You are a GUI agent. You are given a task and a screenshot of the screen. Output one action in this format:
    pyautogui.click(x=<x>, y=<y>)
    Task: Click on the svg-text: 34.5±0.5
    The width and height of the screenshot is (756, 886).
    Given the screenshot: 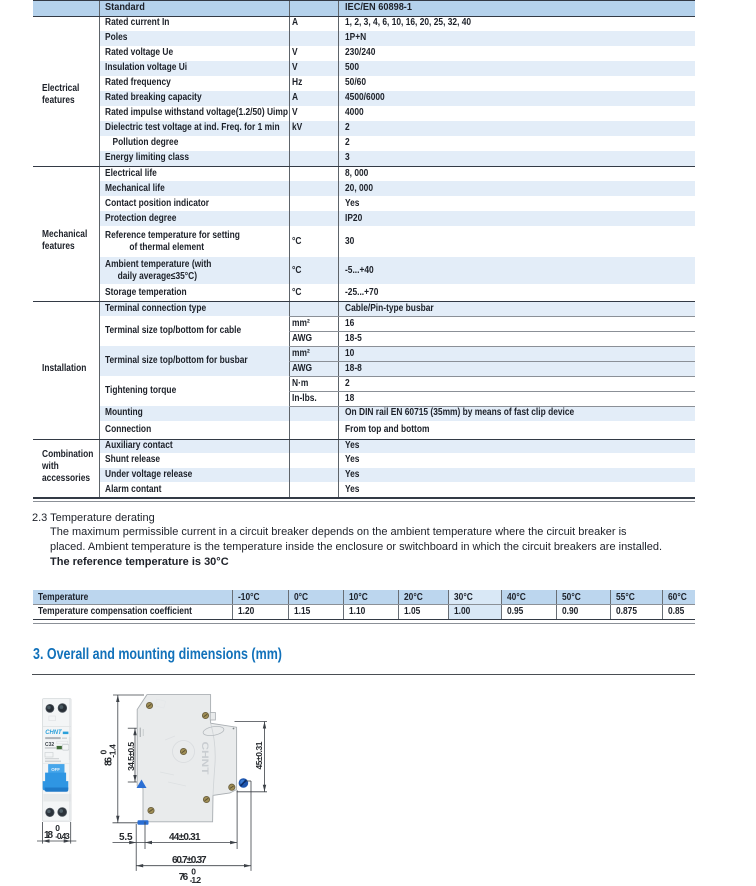 What is the action you would take?
    pyautogui.click(x=131, y=756)
    